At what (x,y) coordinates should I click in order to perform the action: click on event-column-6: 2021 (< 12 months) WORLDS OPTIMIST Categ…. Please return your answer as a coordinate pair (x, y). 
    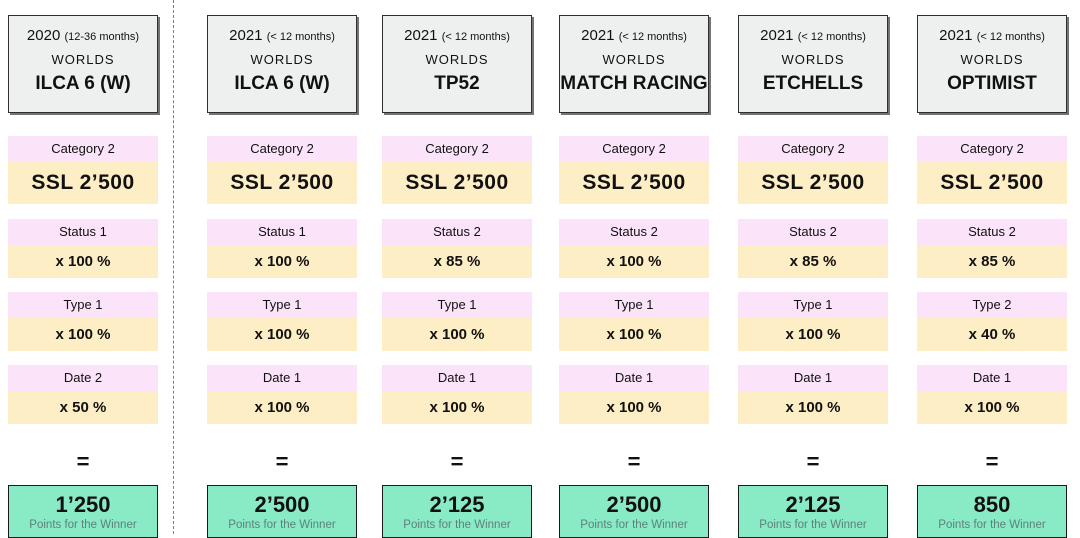
    Looking at the image, I should click on (992, 269).